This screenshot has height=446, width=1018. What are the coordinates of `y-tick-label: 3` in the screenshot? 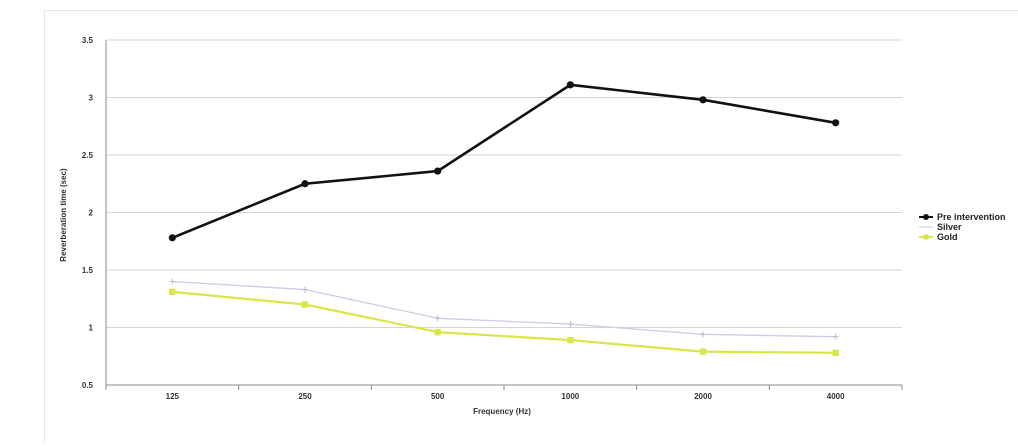 It's located at (91, 98).